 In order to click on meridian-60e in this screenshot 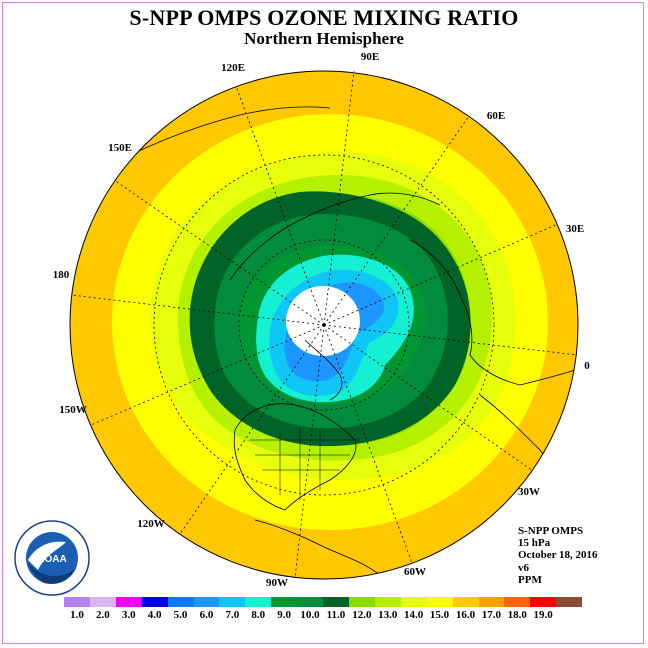, I will do `click(396, 220)`.